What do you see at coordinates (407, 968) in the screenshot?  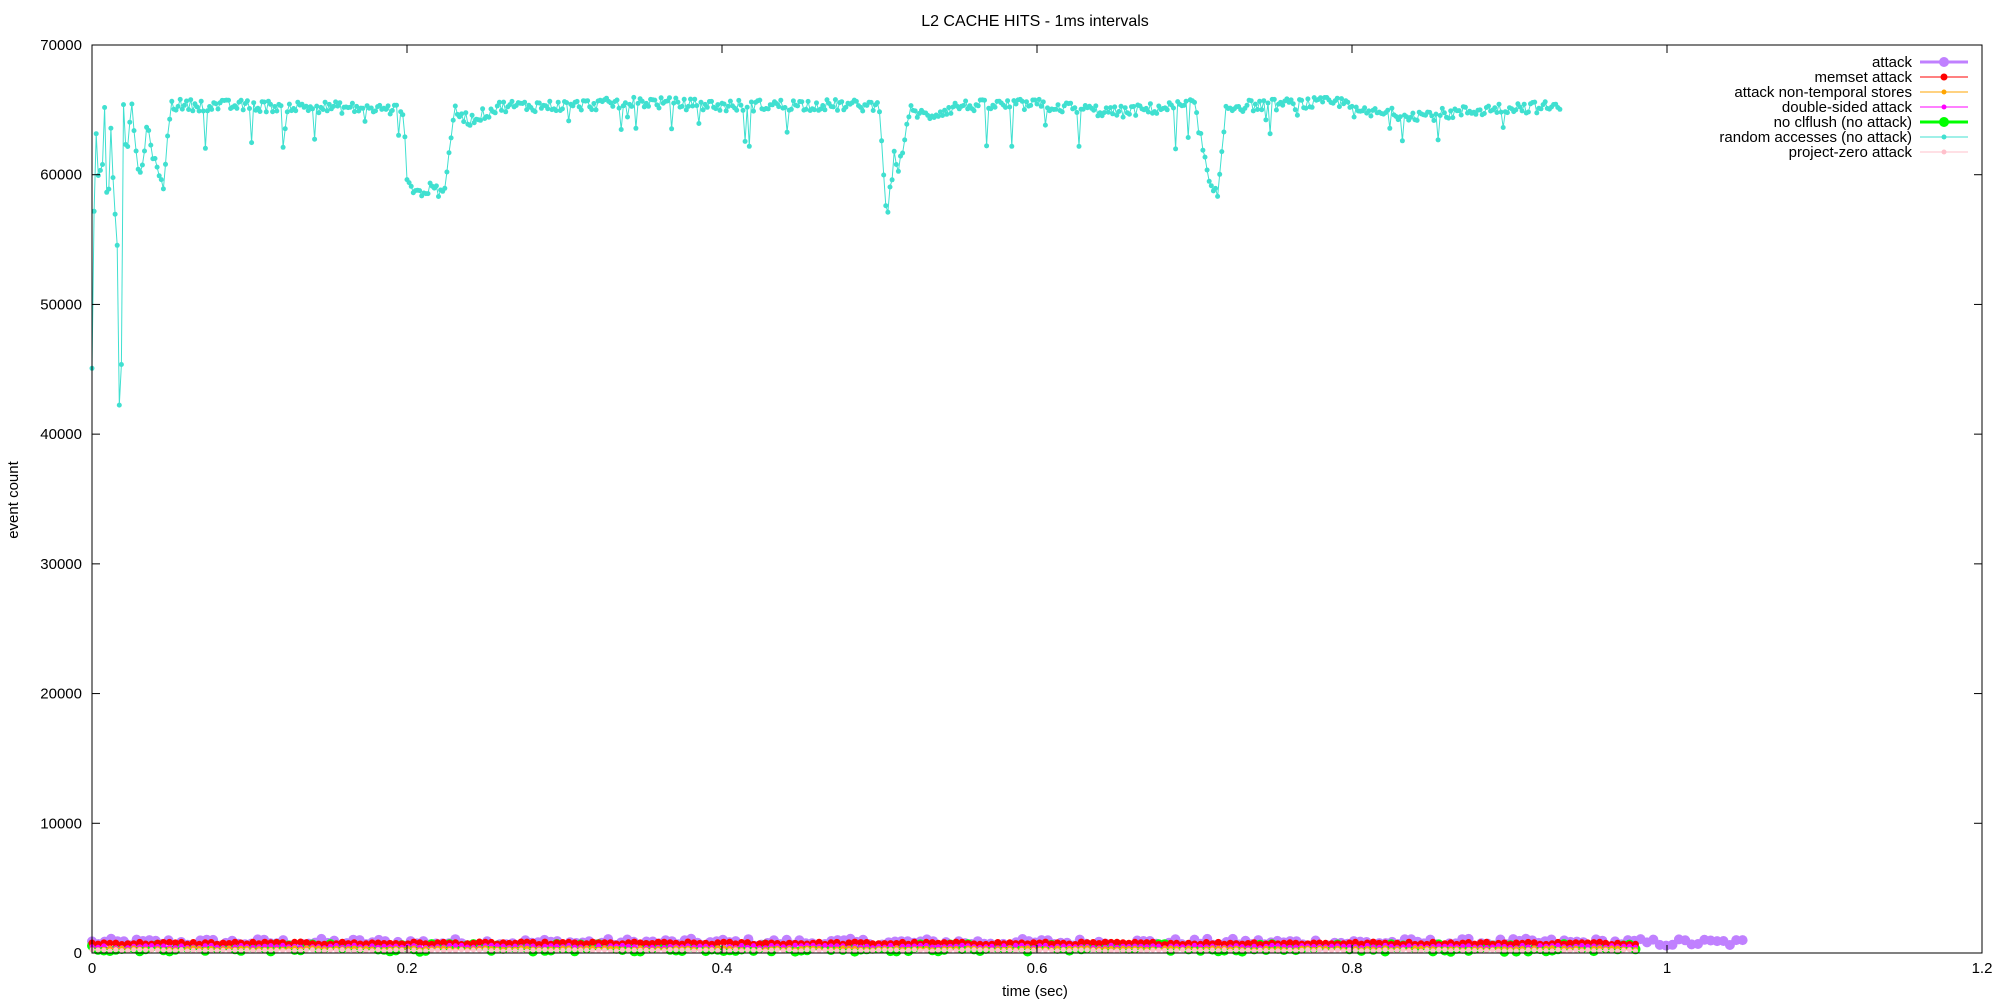 I see `x-tick-label: 0.2` at bounding box center [407, 968].